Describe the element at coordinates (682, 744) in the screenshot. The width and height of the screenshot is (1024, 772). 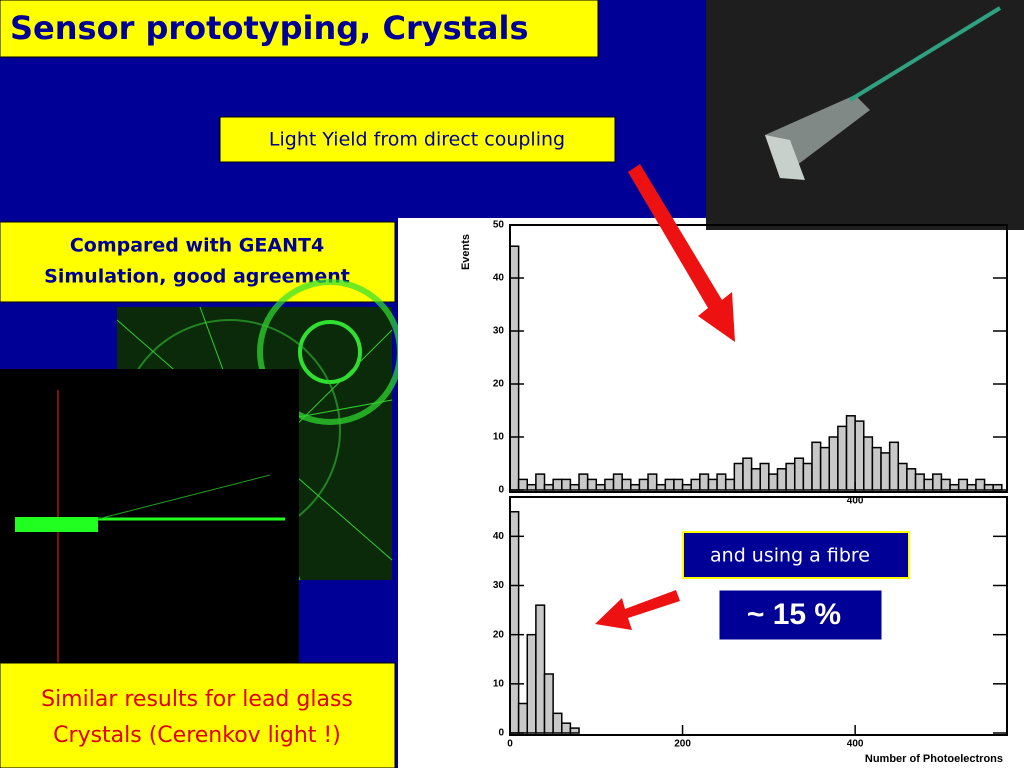
I see `x-tick-label: 200` at that location.